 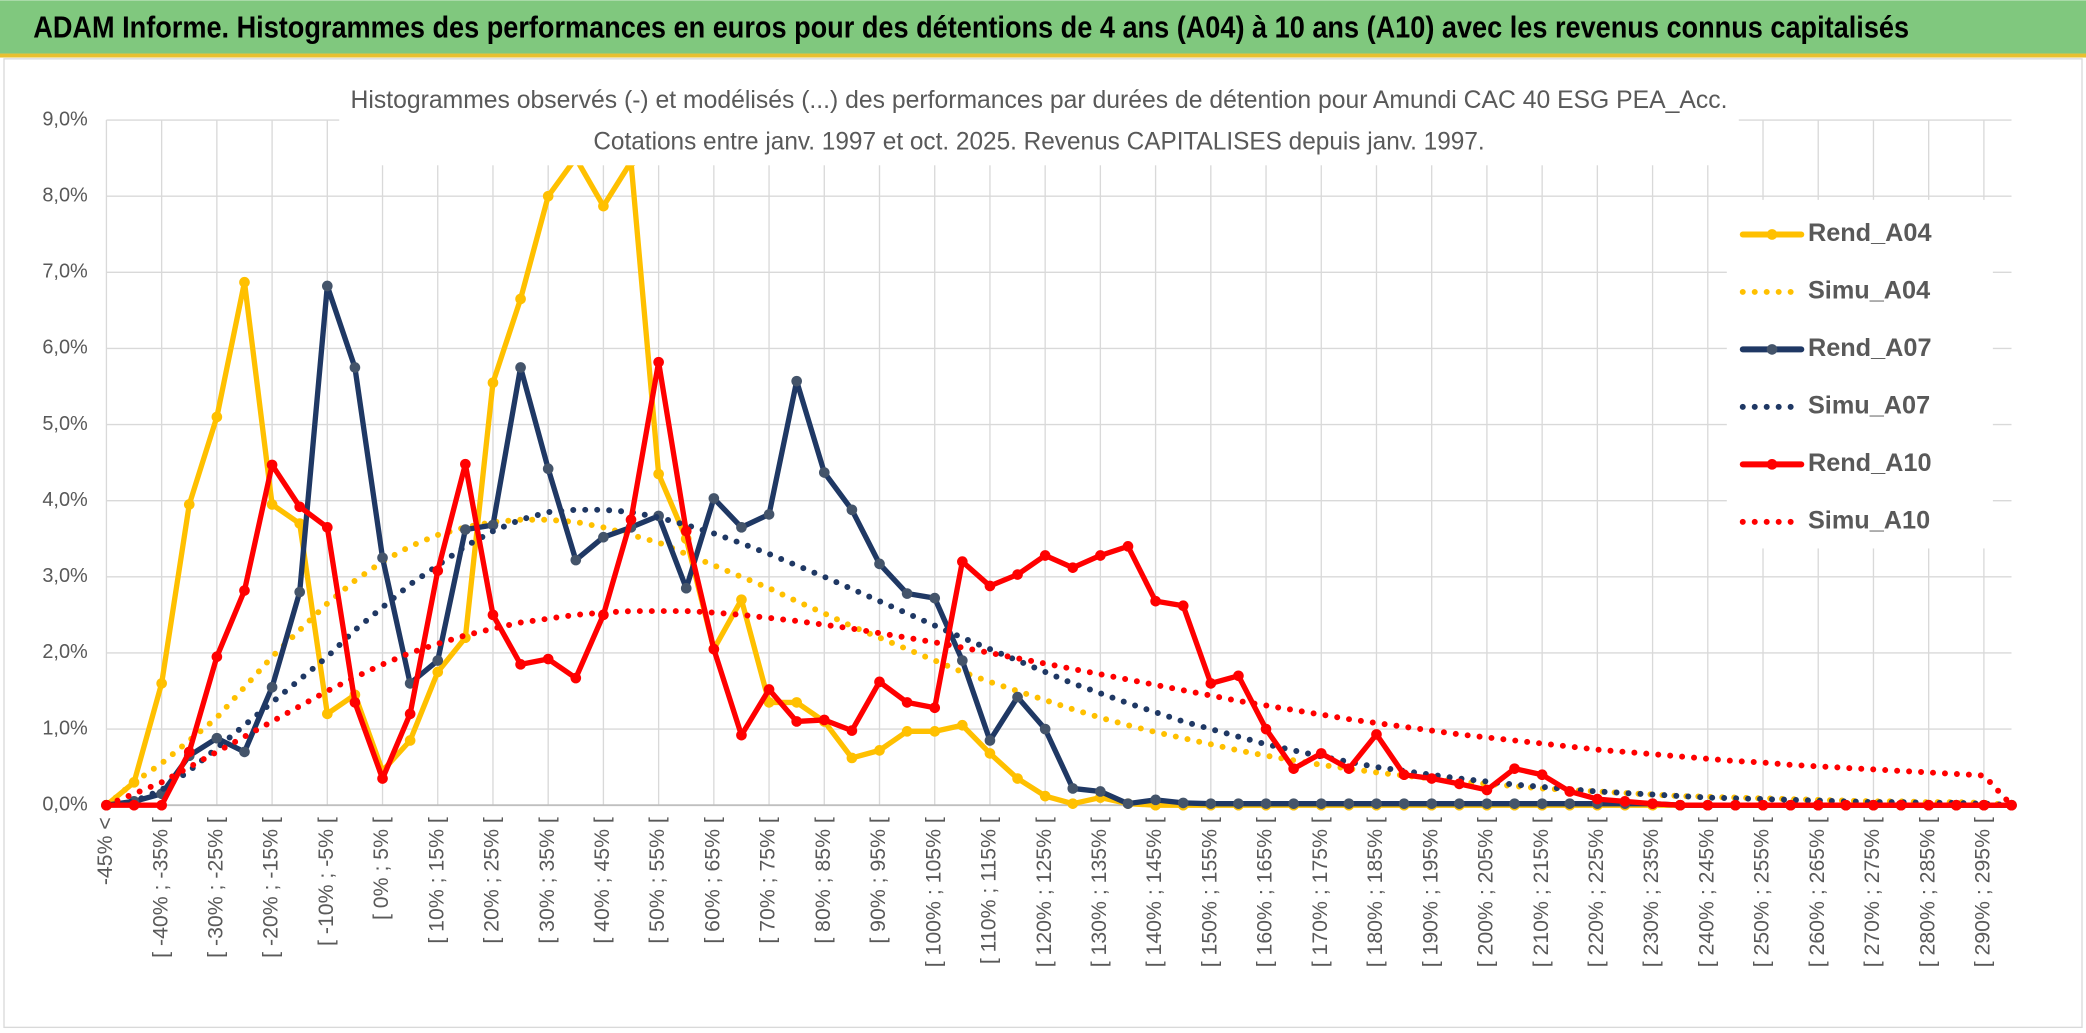 I want to click on x-tick-label: [ 240% ; 245% [, so click(x=1706, y=892).